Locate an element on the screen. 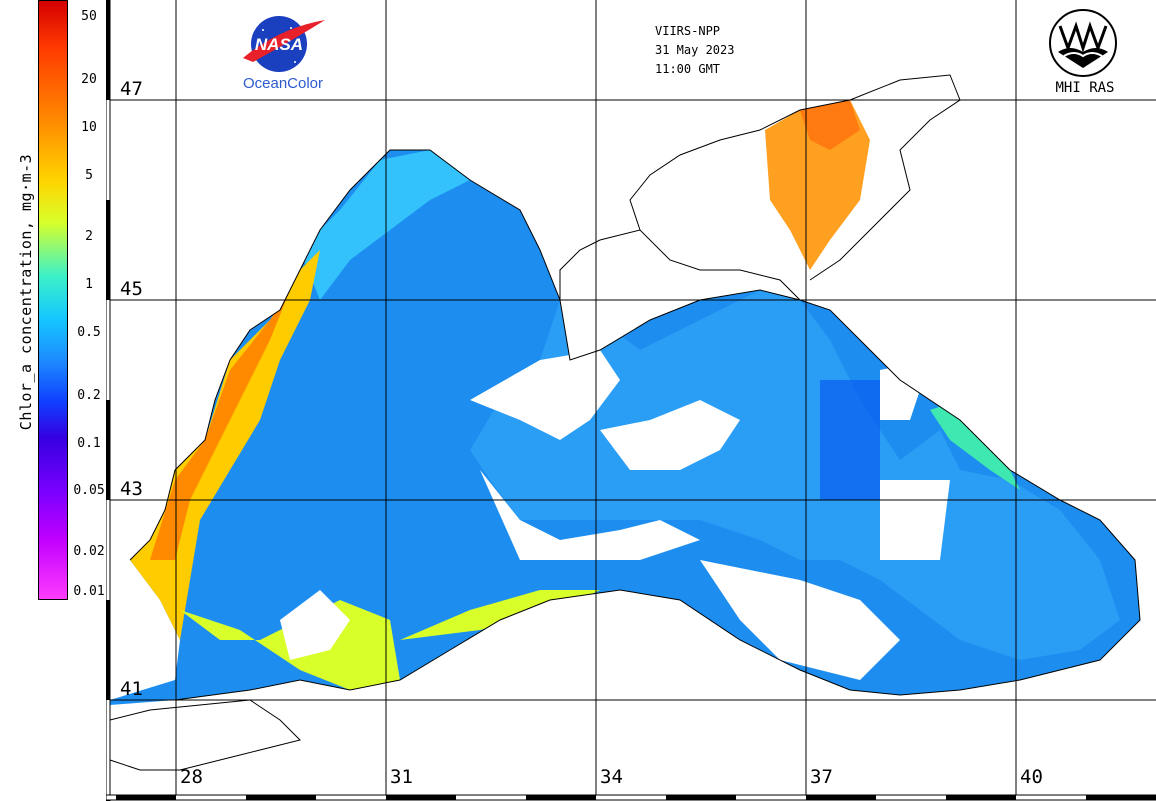 Image resolution: width=1156 pixels, height=801 pixels. colorbar-tick: 10 is located at coordinates (89, 127).